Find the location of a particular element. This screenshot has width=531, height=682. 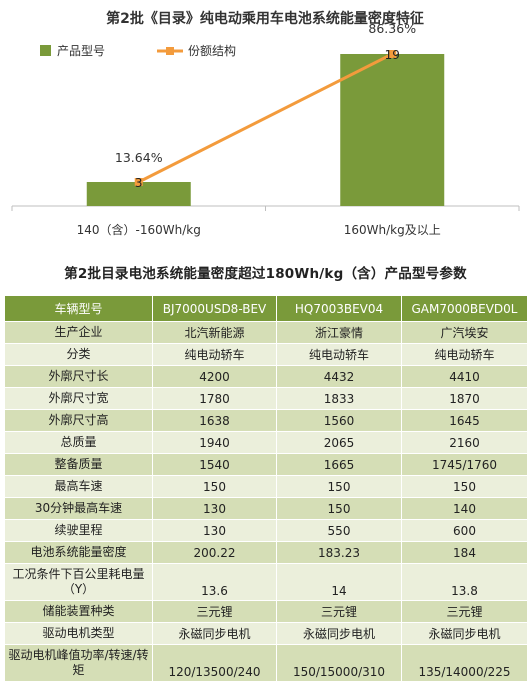

header-cell: 车辆型号 is located at coordinates (78, 308).